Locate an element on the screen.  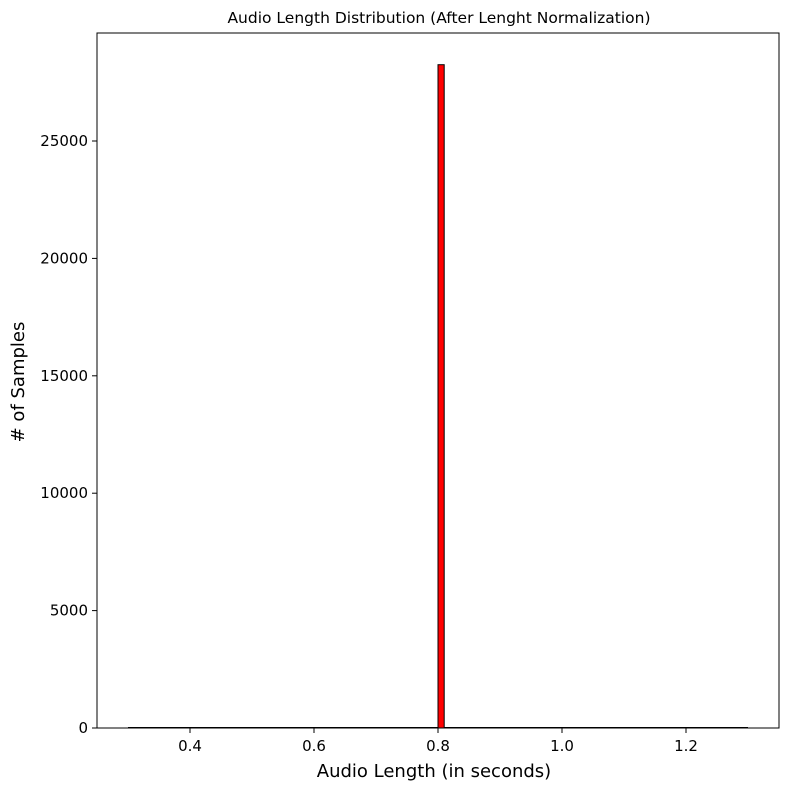
y-tick-label: 5000 is located at coordinates (69, 611).